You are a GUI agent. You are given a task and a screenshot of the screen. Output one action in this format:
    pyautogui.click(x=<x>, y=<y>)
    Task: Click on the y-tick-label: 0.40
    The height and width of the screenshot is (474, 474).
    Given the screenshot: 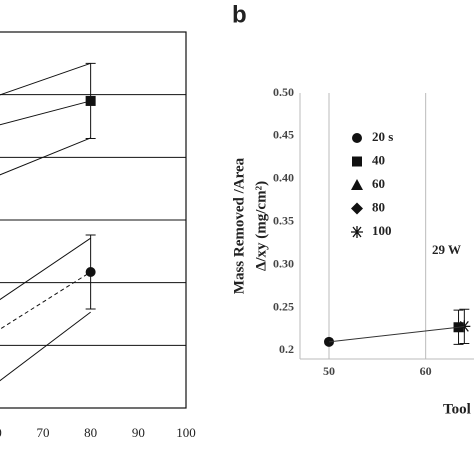 What is the action you would take?
    pyautogui.click(x=283, y=178)
    